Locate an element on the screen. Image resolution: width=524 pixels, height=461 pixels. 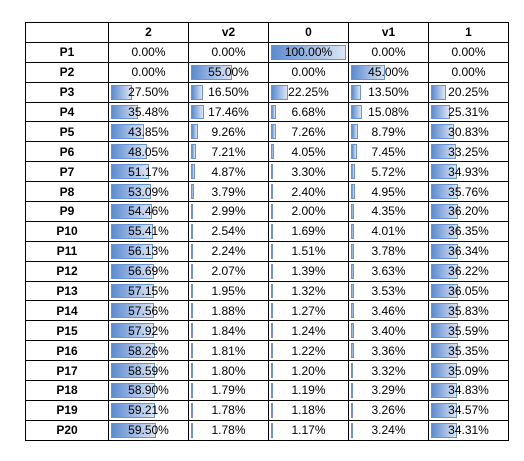
value-cell: 25.31% is located at coordinates (468, 112).